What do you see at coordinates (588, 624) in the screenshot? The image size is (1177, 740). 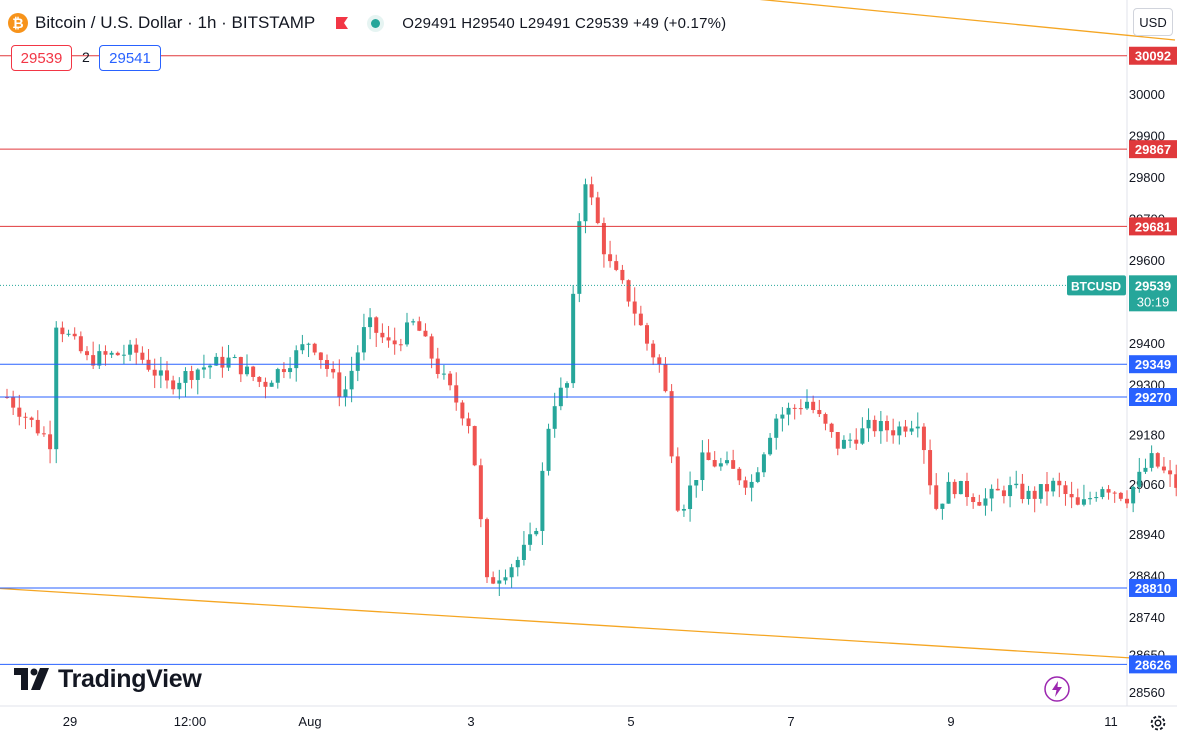 I see `trendline-lower` at bounding box center [588, 624].